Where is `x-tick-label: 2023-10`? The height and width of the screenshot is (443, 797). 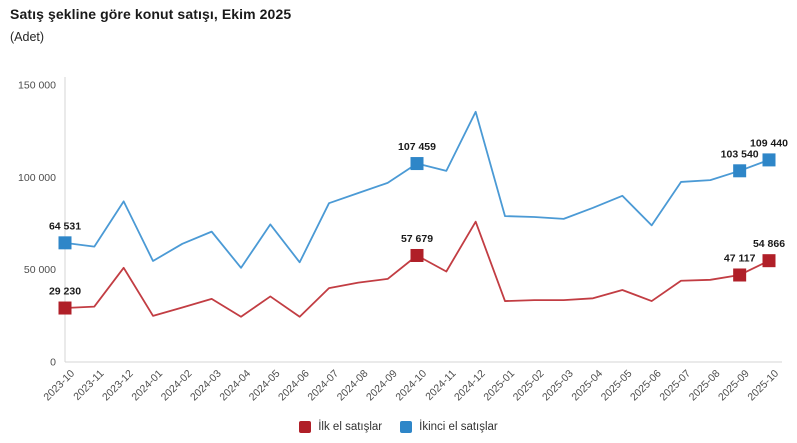
x-tick-label: 2023-10 is located at coordinates (59, 386).